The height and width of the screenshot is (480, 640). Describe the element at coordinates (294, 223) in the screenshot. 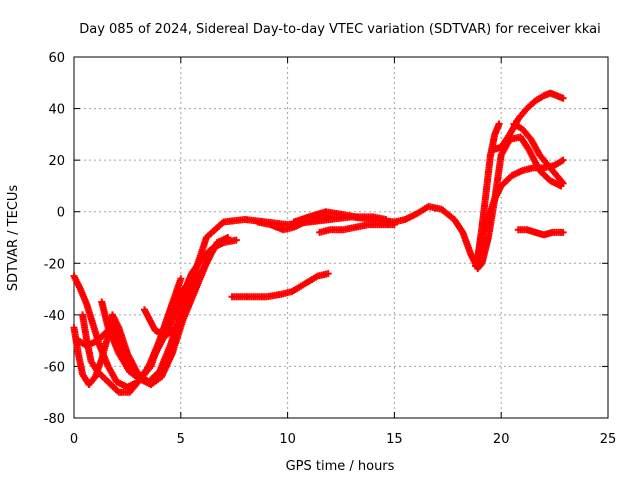

I see `series-s10` at that location.